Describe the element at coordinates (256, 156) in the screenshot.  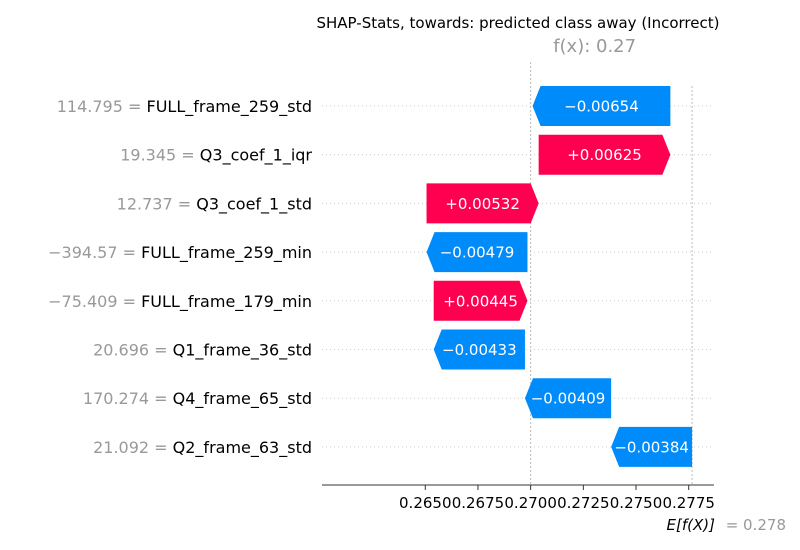
I see `feature-name: Q3_coef_1_iqr` at that location.